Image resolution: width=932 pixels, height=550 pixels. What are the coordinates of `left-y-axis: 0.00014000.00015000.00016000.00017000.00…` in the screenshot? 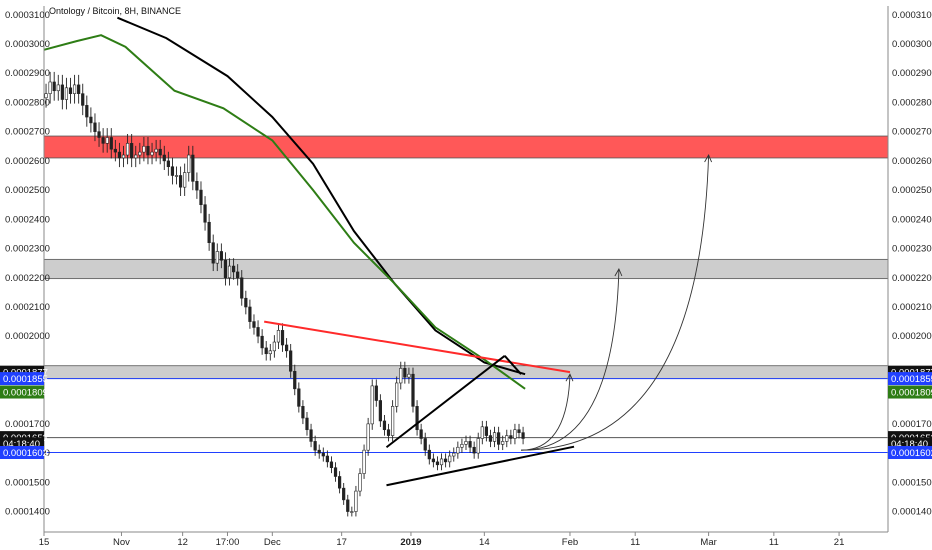 It's located at (27, 264).